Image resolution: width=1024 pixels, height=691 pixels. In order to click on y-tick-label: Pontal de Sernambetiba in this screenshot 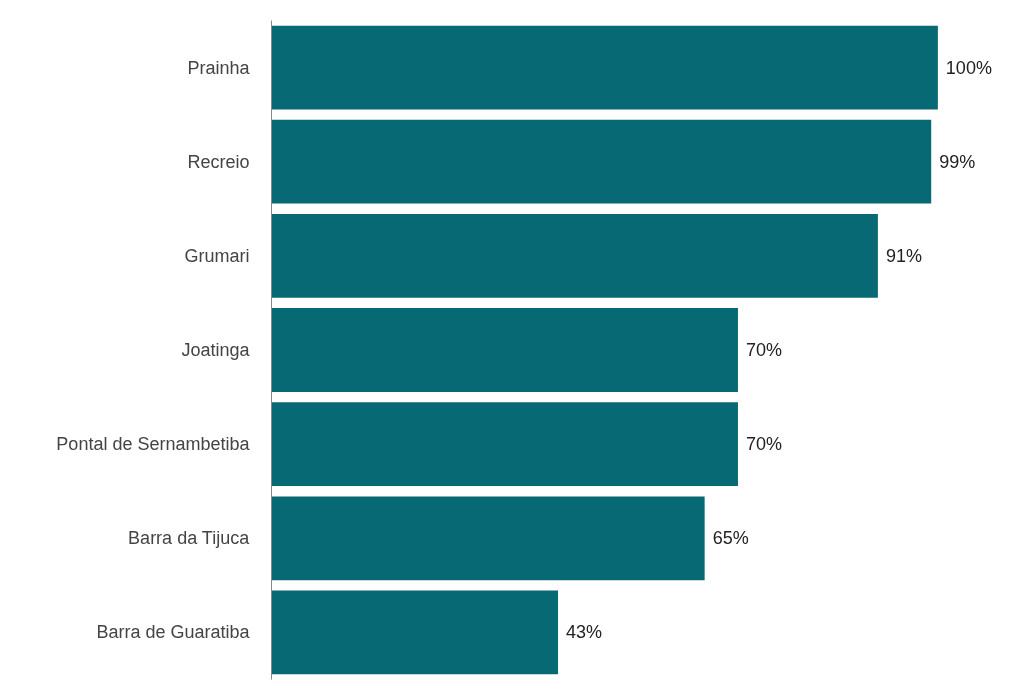, I will do `click(153, 444)`.